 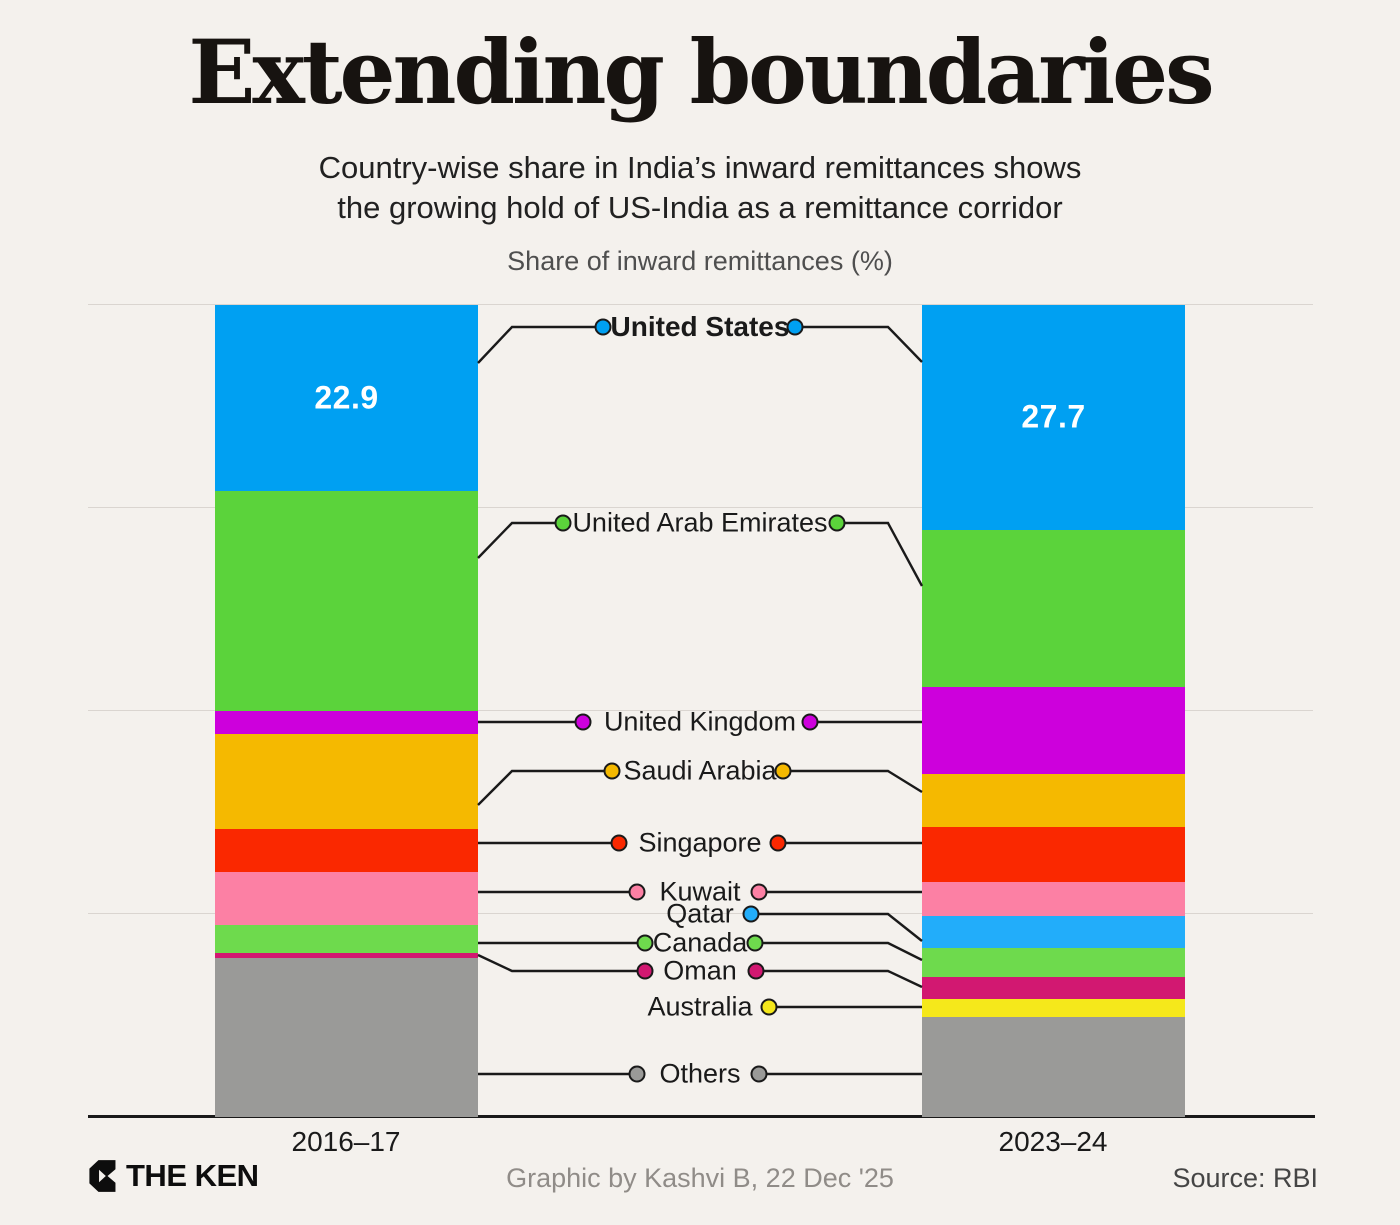 I want to click on callout-saudi-arabia-right-line, so click(x=853, y=781).